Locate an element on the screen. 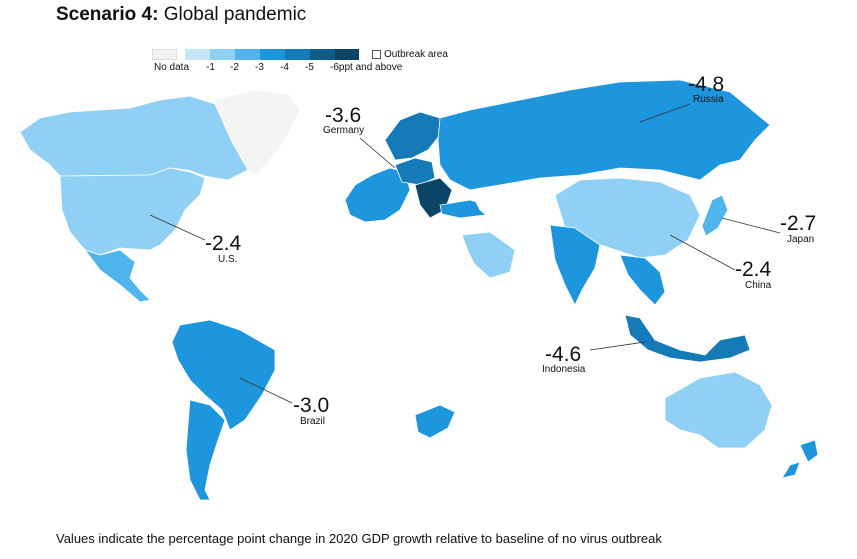 The width and height of the screenshot is (857, 559). brazil is located at coordinates (223, 375).